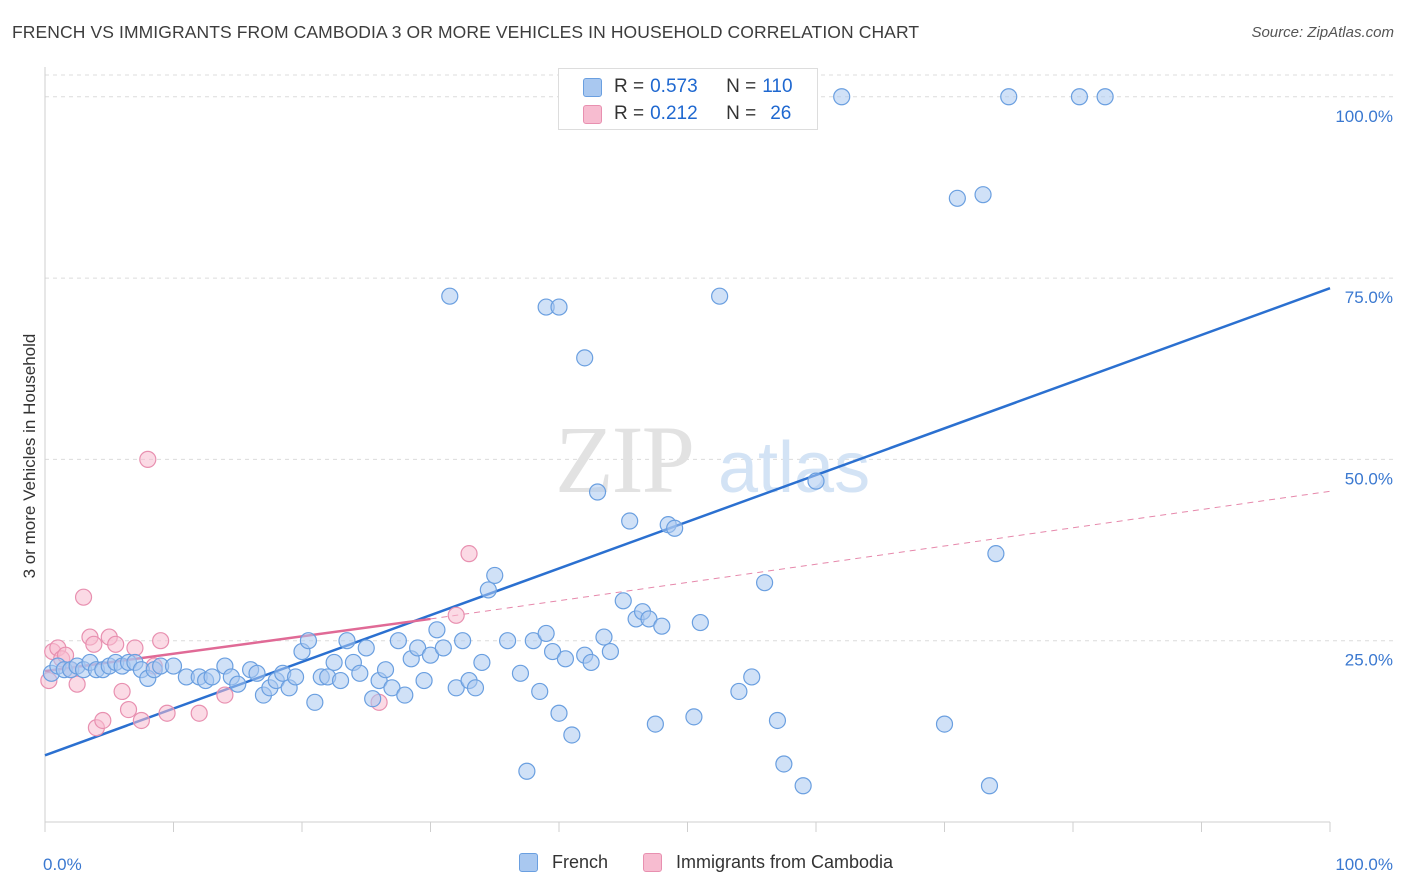 Image resolution: width=1406 pixels, height=892 pixels. What do you see at coordinates (785, 862) in the screenshot?
I see `cambodia-legend-label: Immigrants from Cambodia` at bounding box center [785, 862].